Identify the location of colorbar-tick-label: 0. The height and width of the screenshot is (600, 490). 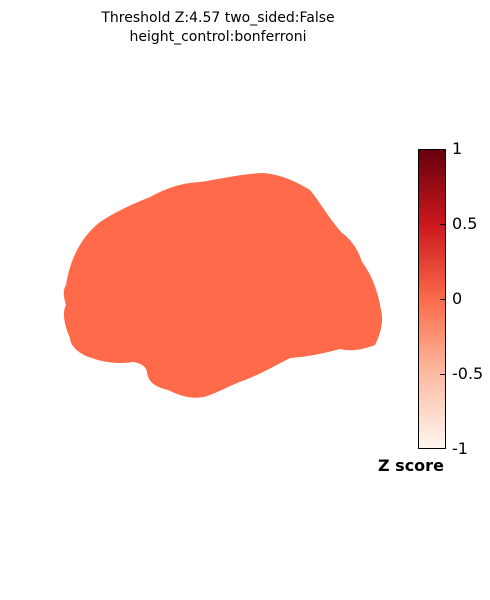
(457, 298).